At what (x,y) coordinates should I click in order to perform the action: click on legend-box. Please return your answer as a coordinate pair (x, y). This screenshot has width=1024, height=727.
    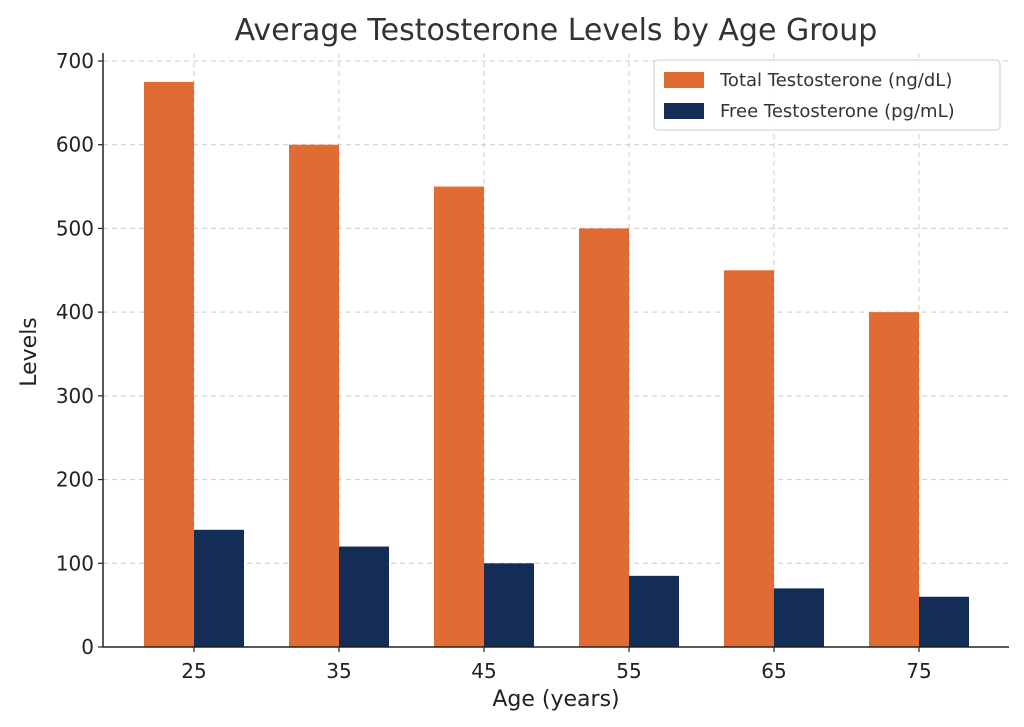
    Looking at the image, I should click on (827, 95).